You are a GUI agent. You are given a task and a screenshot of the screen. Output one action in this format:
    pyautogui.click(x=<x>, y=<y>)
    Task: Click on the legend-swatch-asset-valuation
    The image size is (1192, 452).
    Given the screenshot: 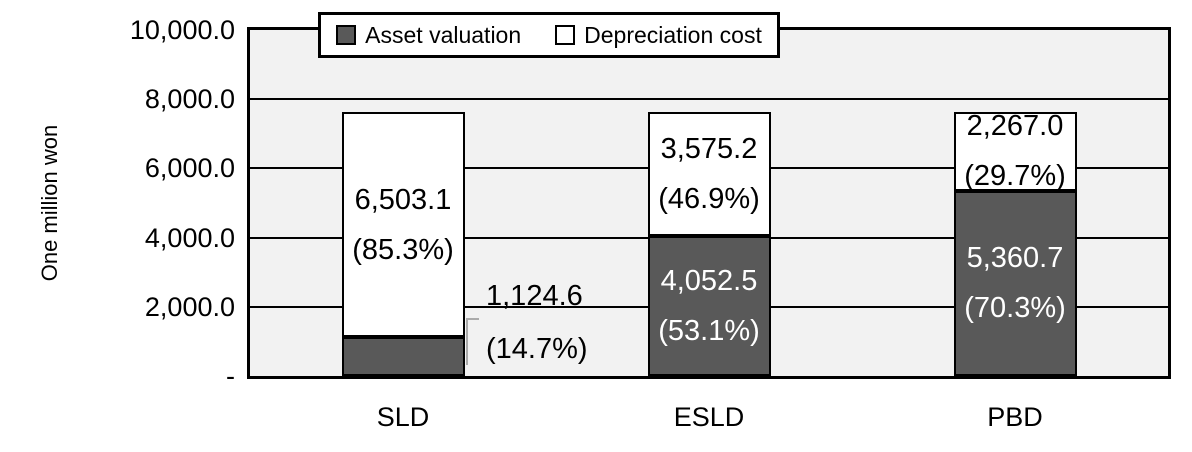 What is the action you would take?
    pyautogui.click(x=346, y=35)
    